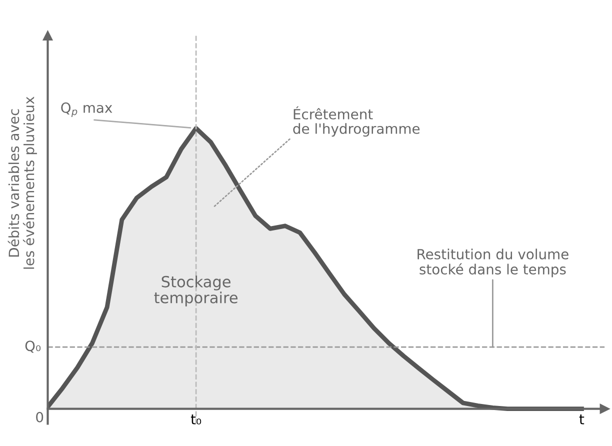 The height and width of the screenshot is (446, 612). What do you see at coordinates (356, 121) in the screenshot?
I see `annotation: Écrêtement de l'hydrogramme` at bounding box center [356, 121].